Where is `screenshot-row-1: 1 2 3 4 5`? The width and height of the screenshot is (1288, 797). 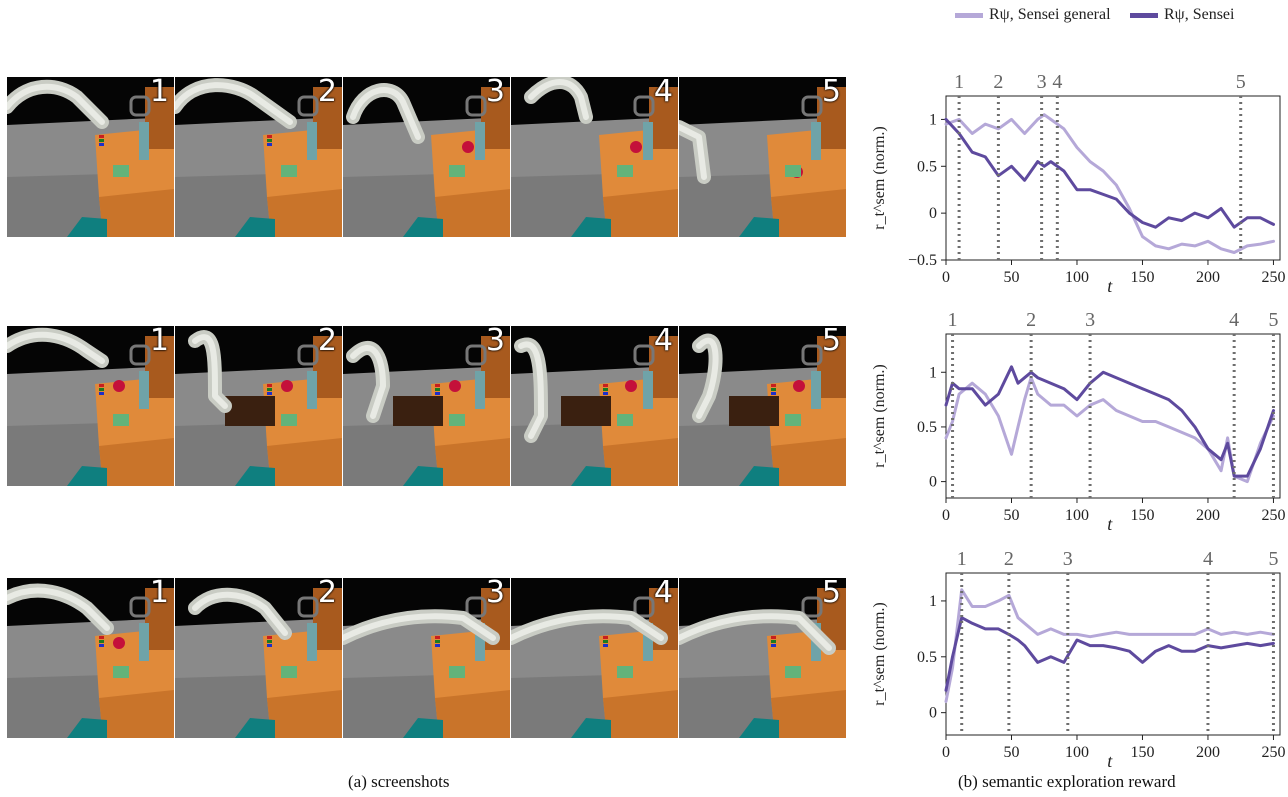
screenshot-row-1: 1 2 3 4 5 is located at coordinates (428, 157).